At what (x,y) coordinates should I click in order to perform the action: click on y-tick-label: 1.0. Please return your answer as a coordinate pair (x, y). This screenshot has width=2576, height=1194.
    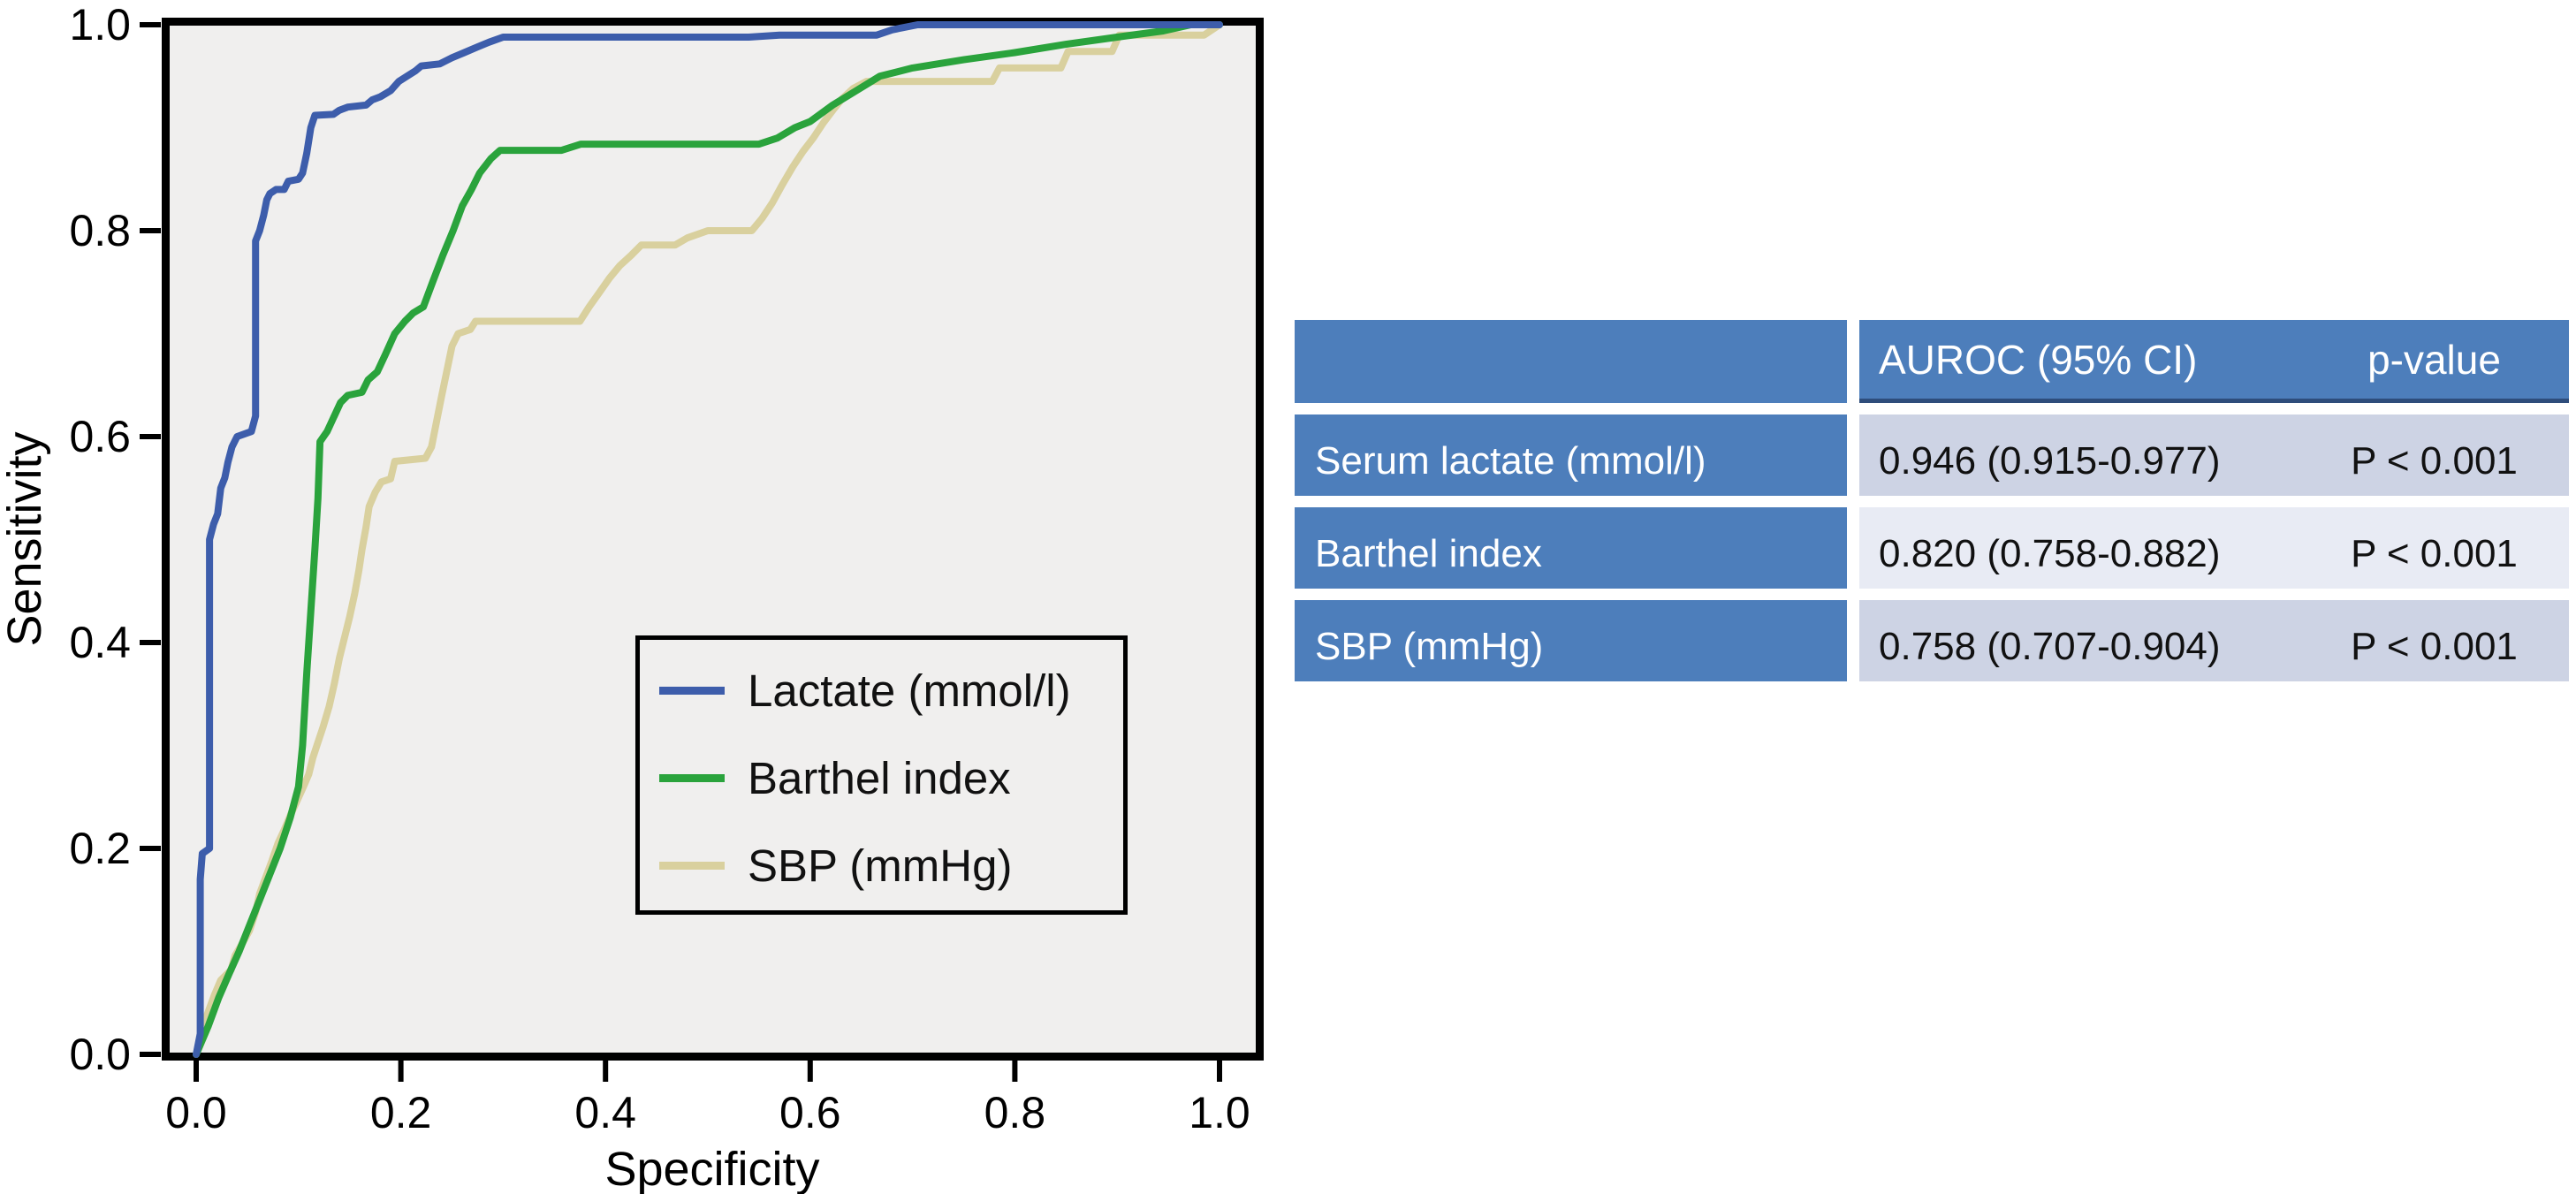
    Looking at the image, I should click on (100, 25).